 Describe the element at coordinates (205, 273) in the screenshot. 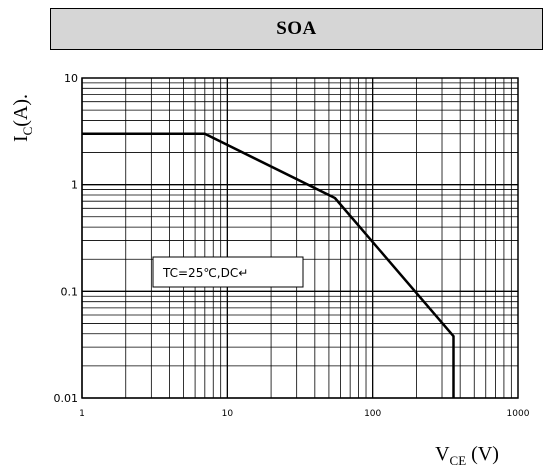

I see `annotation-text: TC=25℃,DC↵` at that location.